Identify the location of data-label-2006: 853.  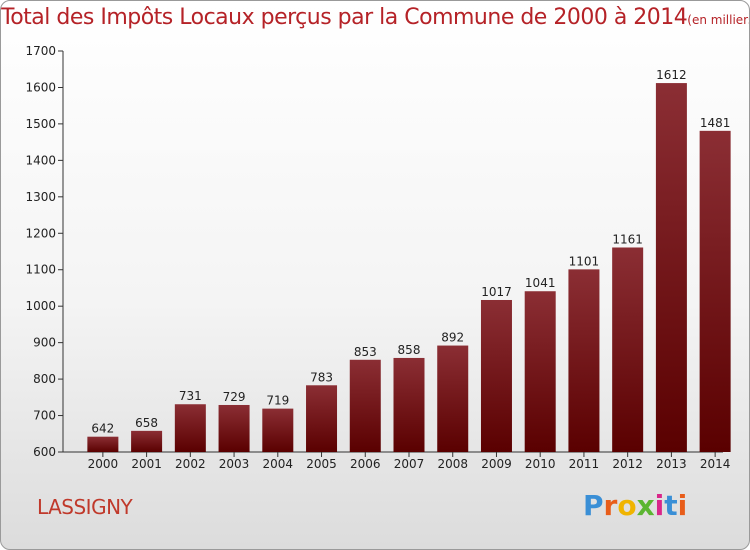
(365, 352).